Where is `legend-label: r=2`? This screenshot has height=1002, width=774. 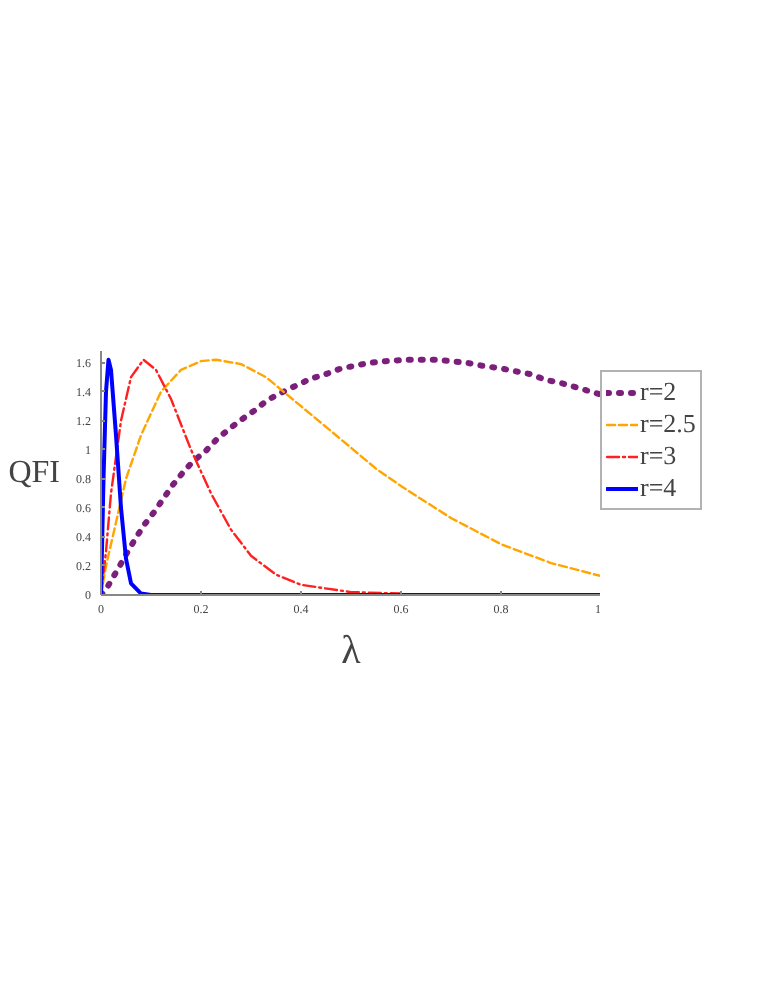 legend-label: r=2 is located at coordinates (659, 392).